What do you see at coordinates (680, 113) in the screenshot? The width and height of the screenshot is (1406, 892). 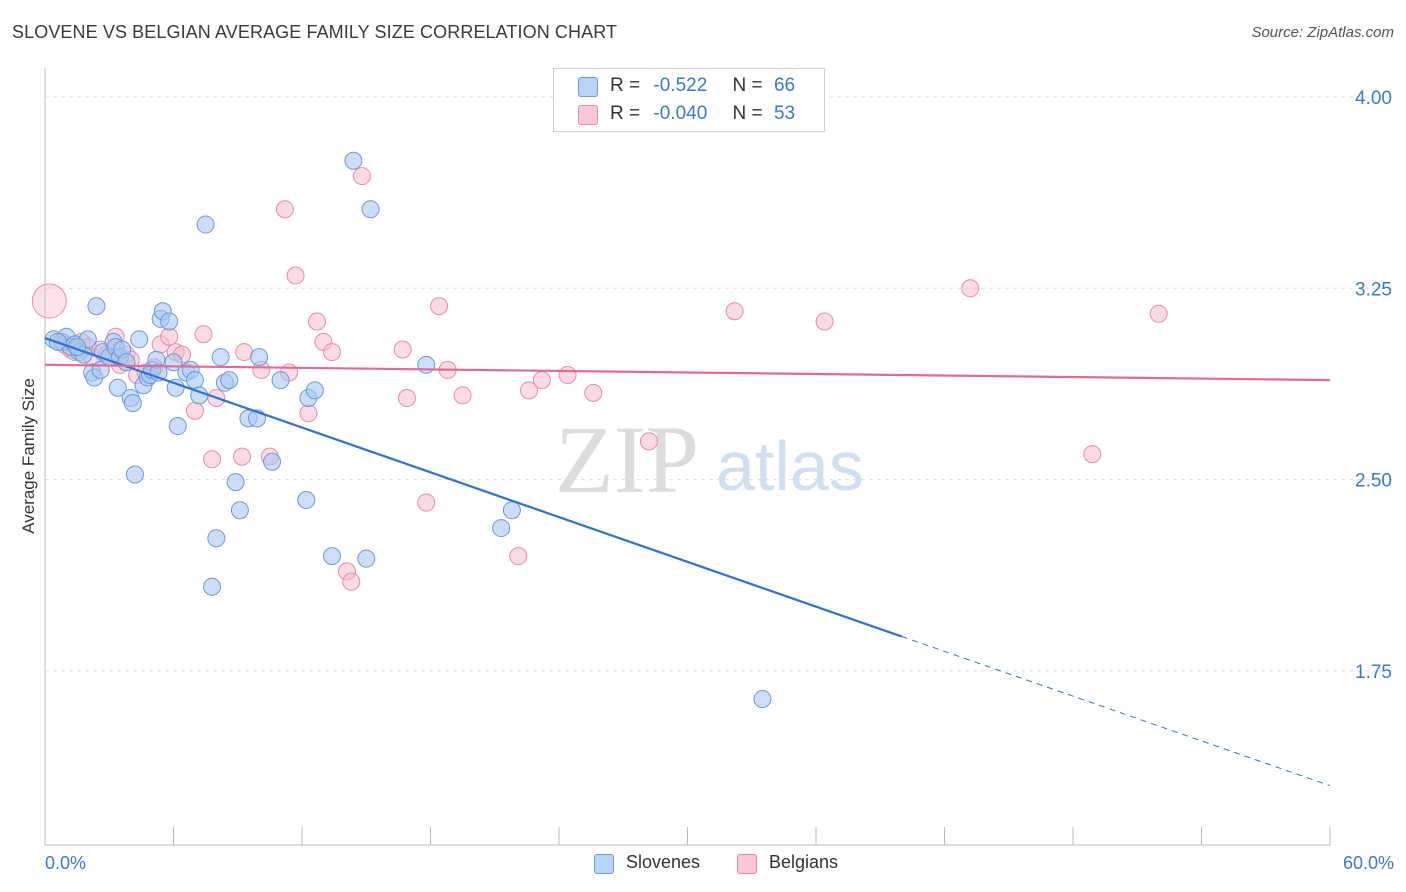 I see `legend-r-value: -0.040` at bounding box center [680, 113].